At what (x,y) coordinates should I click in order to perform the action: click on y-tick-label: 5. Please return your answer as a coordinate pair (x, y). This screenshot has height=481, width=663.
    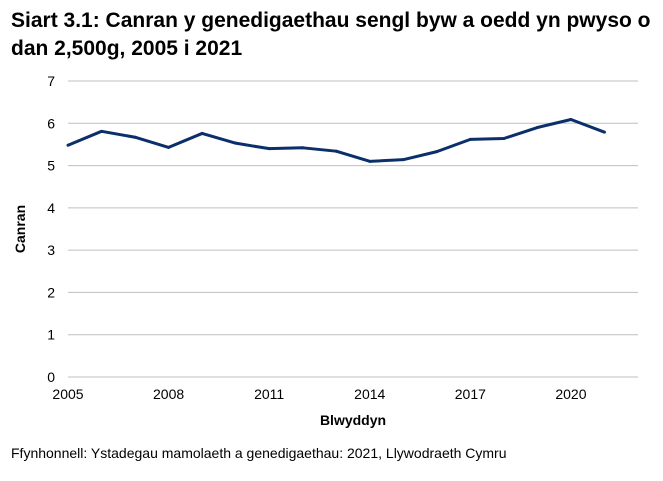
    Looking at the image, I should click on (51, 166).